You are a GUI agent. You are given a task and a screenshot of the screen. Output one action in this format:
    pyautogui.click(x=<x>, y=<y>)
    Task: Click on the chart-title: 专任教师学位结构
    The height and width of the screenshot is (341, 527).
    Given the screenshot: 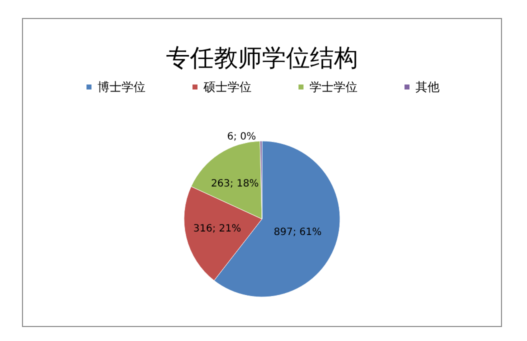 What is the action you would take?
    pyautogui.click(x=262, y=58)
    